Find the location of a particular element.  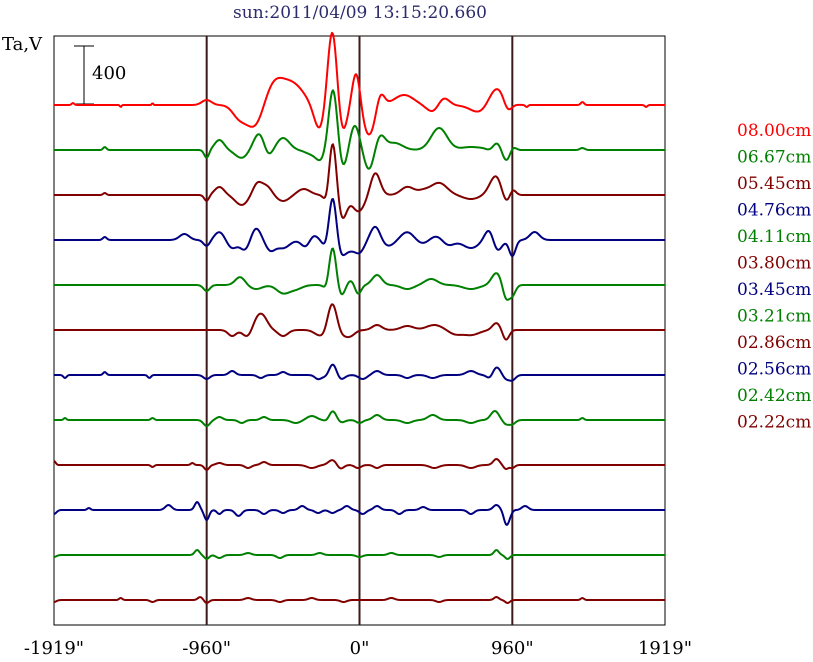

trace-03.80cm is located at coordinates (359, 322).